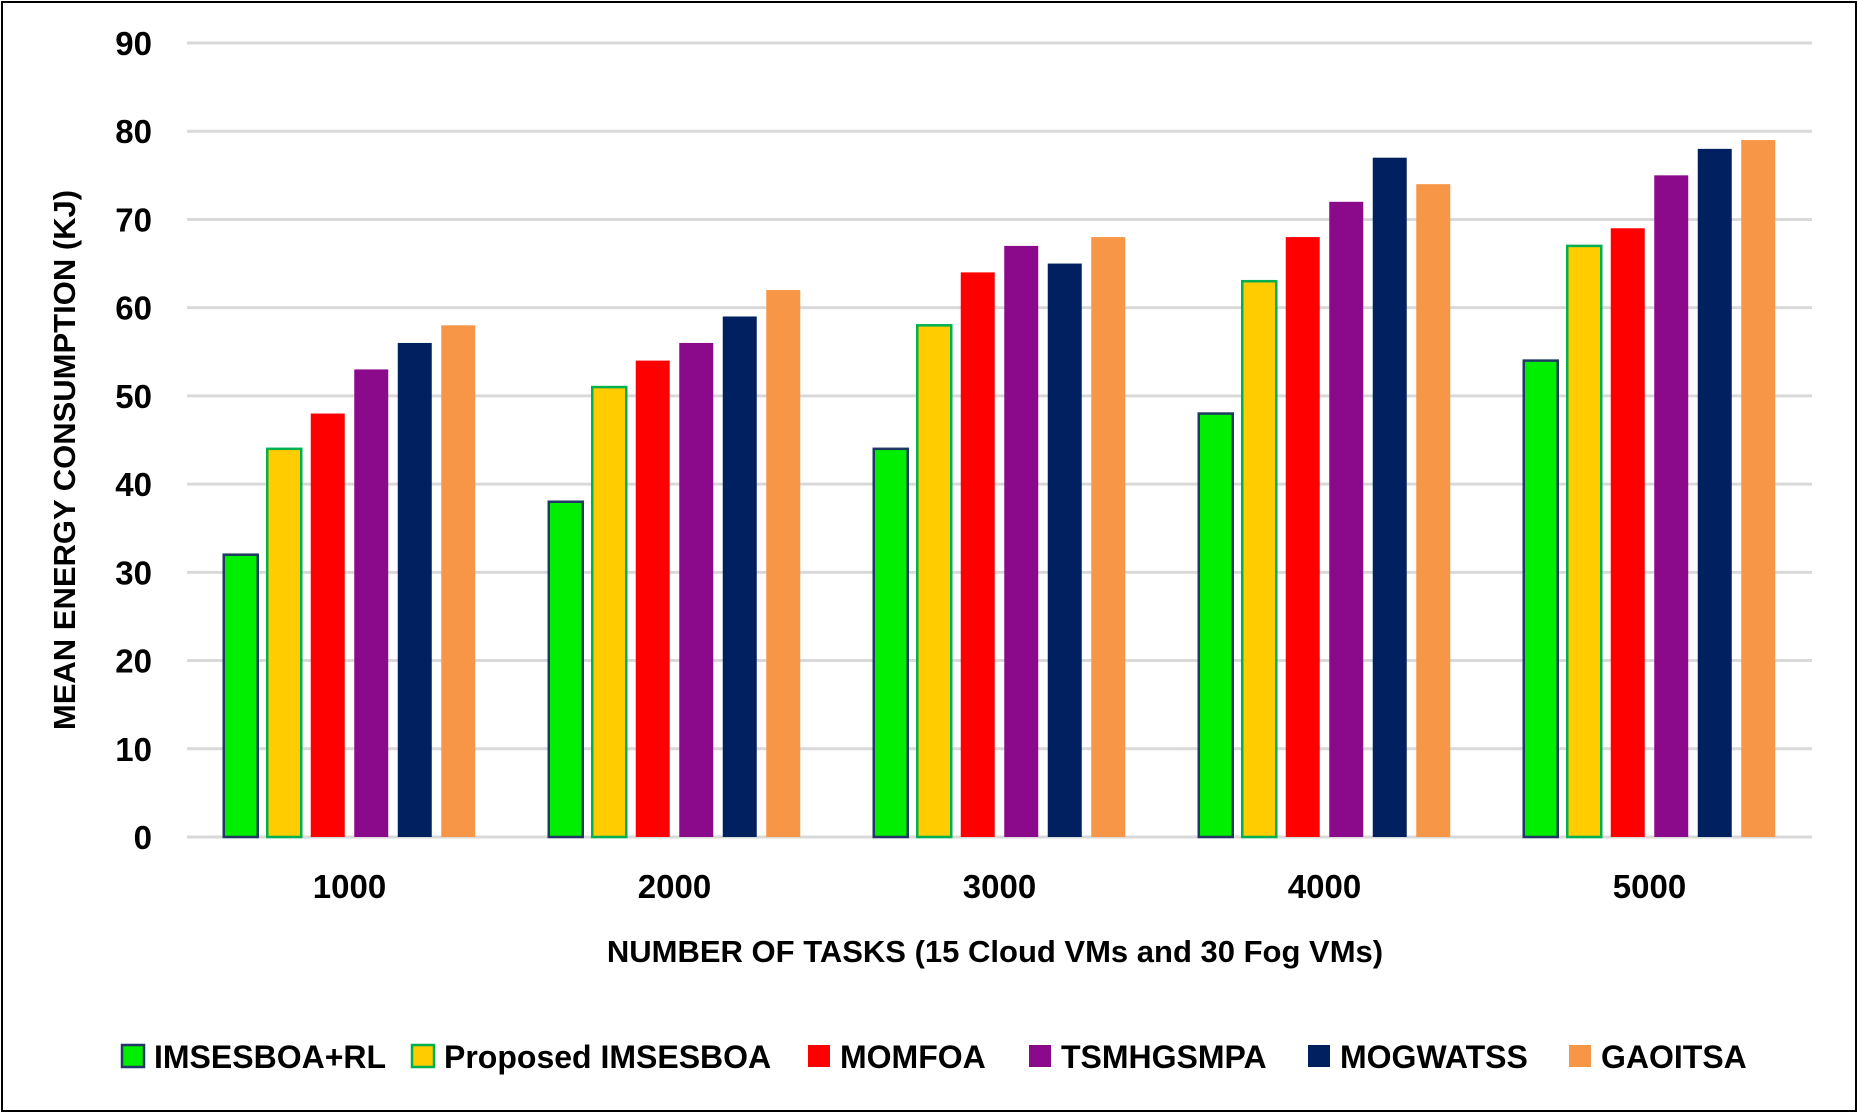 The width and height of the screenshot is (1858, 1113). What do you see at coordinates (143, 837) in the screenshot?
I see `y-tick-label: 0` at bounding box center [143, 837].